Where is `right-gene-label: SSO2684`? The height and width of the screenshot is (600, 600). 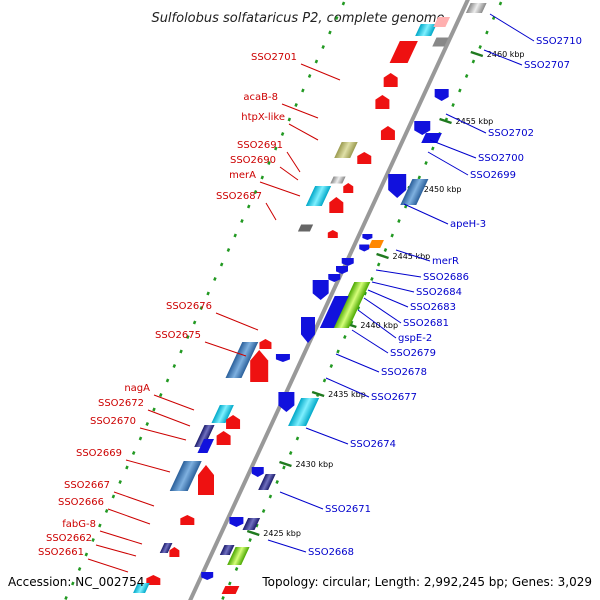 right-gene-label: SSO2684 is located at coordinates (439, 292).